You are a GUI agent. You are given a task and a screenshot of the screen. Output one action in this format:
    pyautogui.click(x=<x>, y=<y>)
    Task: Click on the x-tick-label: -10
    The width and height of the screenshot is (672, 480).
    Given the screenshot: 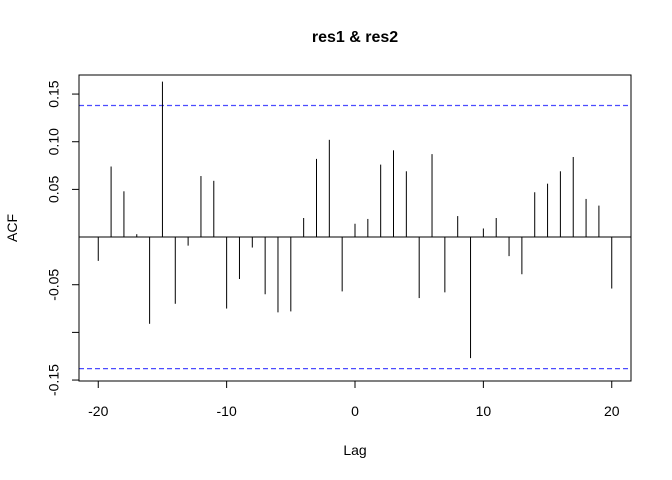 What is the action you would take?
    pyautogui.click(x=227, y=411)
    